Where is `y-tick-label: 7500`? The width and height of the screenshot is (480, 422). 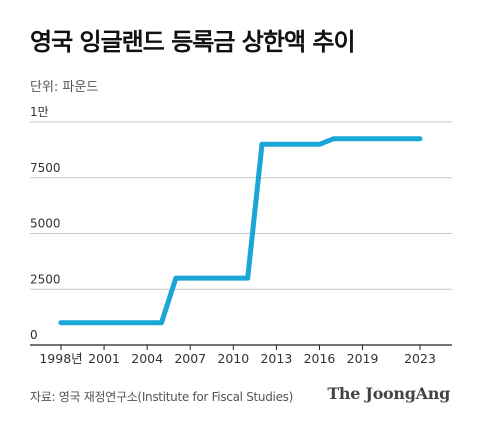 y-tick-label: 7500 is located at coordinates (45, 168).